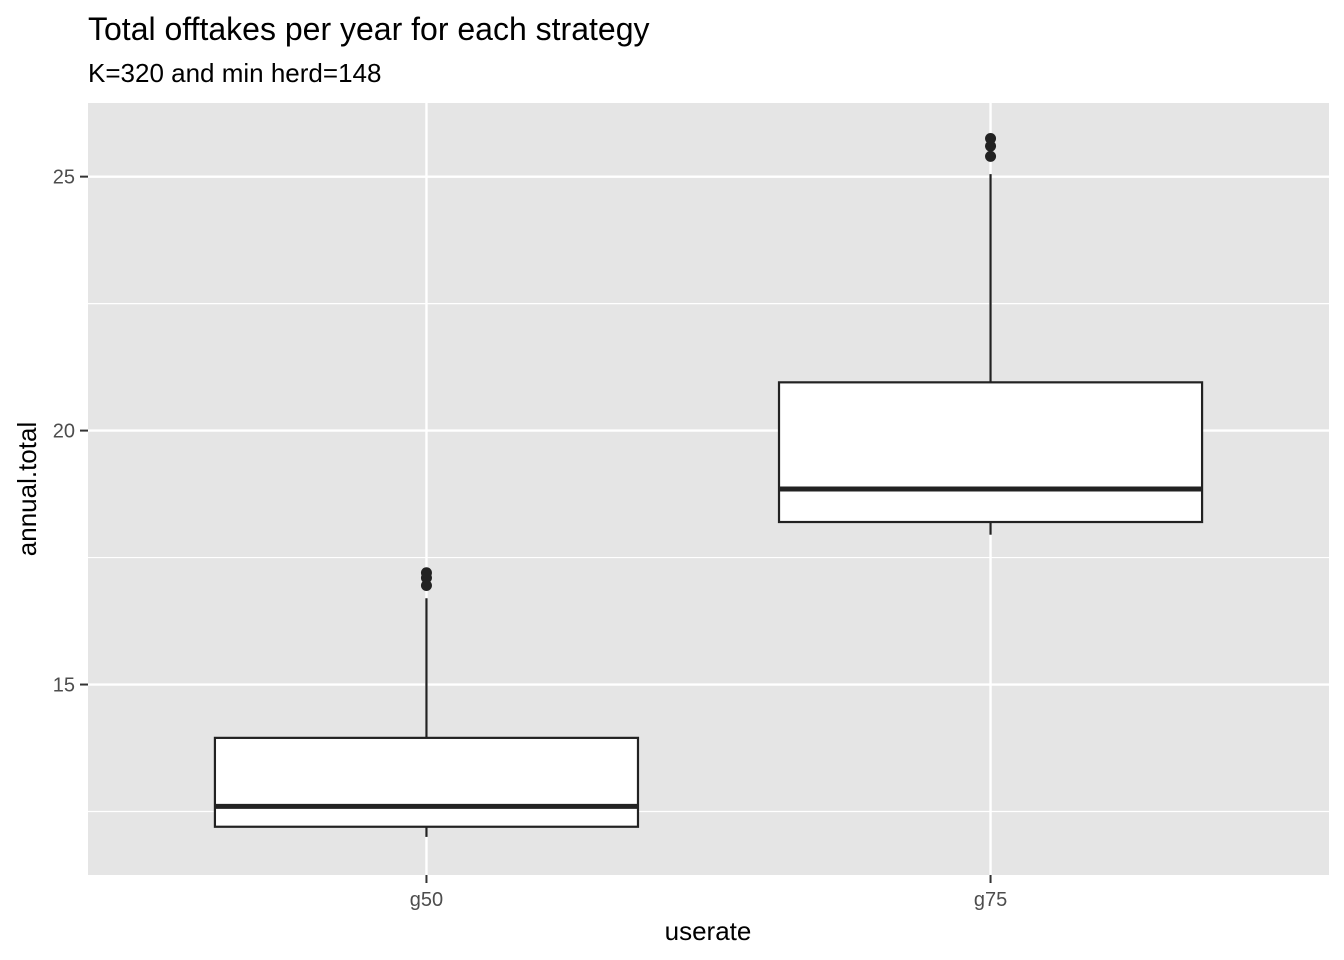  I want to click on y-tick-label: 15, so click(64, 686).